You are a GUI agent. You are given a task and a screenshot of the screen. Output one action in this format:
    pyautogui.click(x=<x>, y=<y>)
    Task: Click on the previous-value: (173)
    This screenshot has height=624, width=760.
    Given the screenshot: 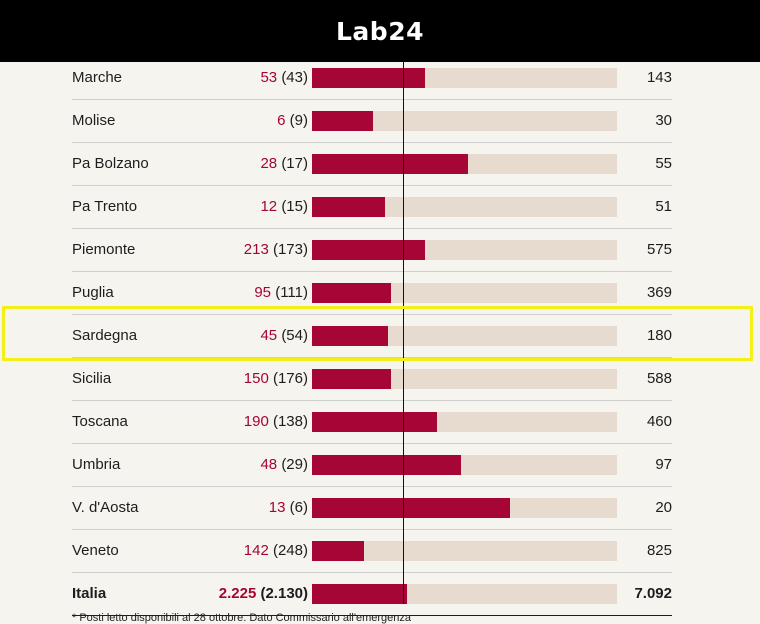 What is the action you would take?
    pyautogui.click(x=290, y=249)
    